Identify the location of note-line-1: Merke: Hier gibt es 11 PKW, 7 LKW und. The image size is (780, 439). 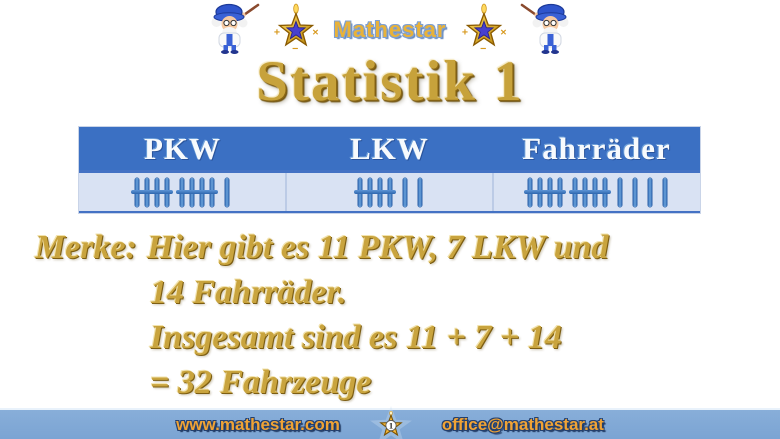
(395, 247).